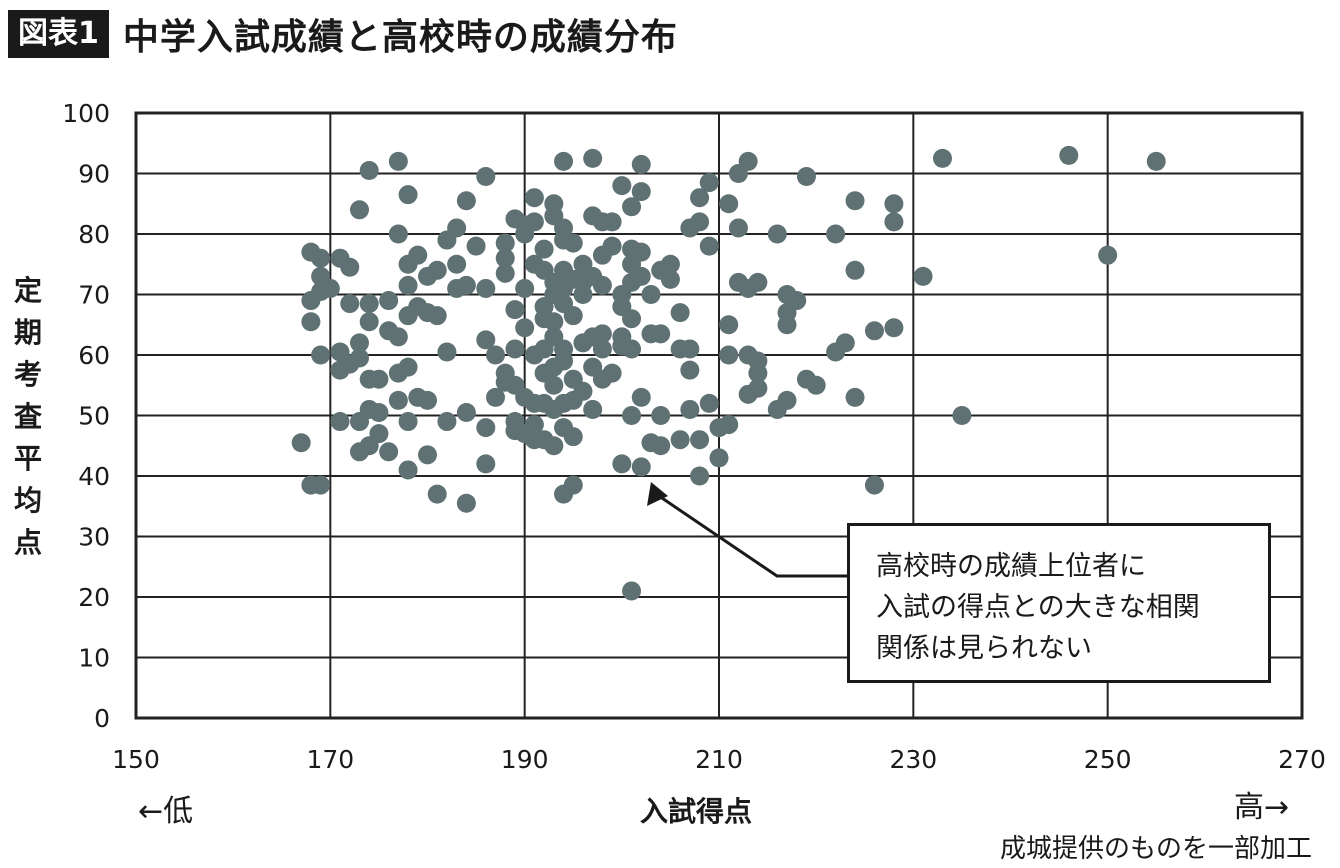 The image size is (1340, 868). I want to click on y-tick-label: 40, so click(94, 476).